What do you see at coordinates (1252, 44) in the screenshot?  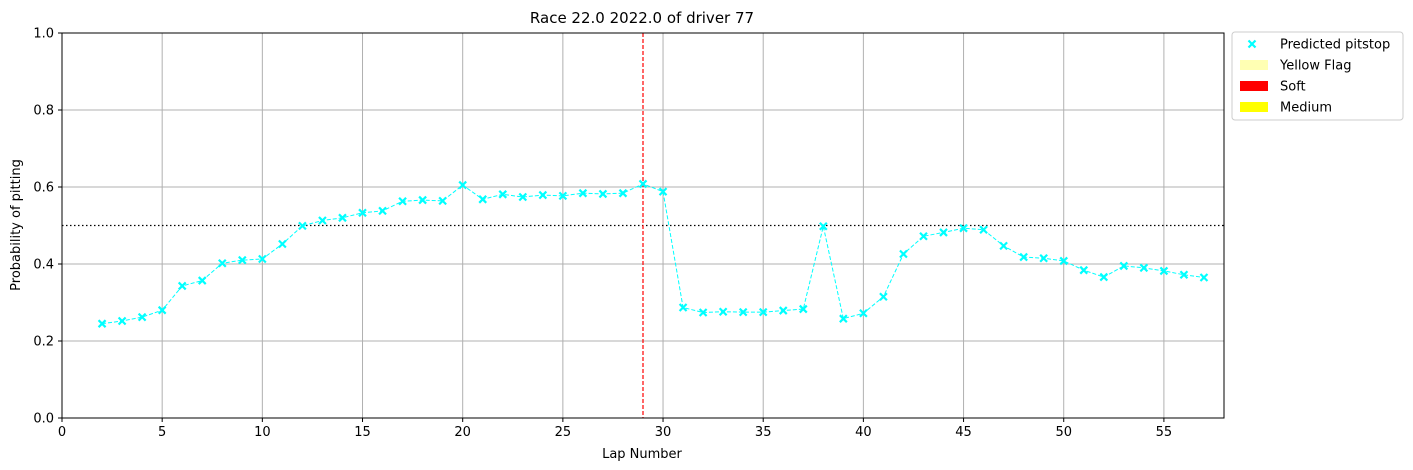 I see `legend-marker` at bounding box center [1252, 44].